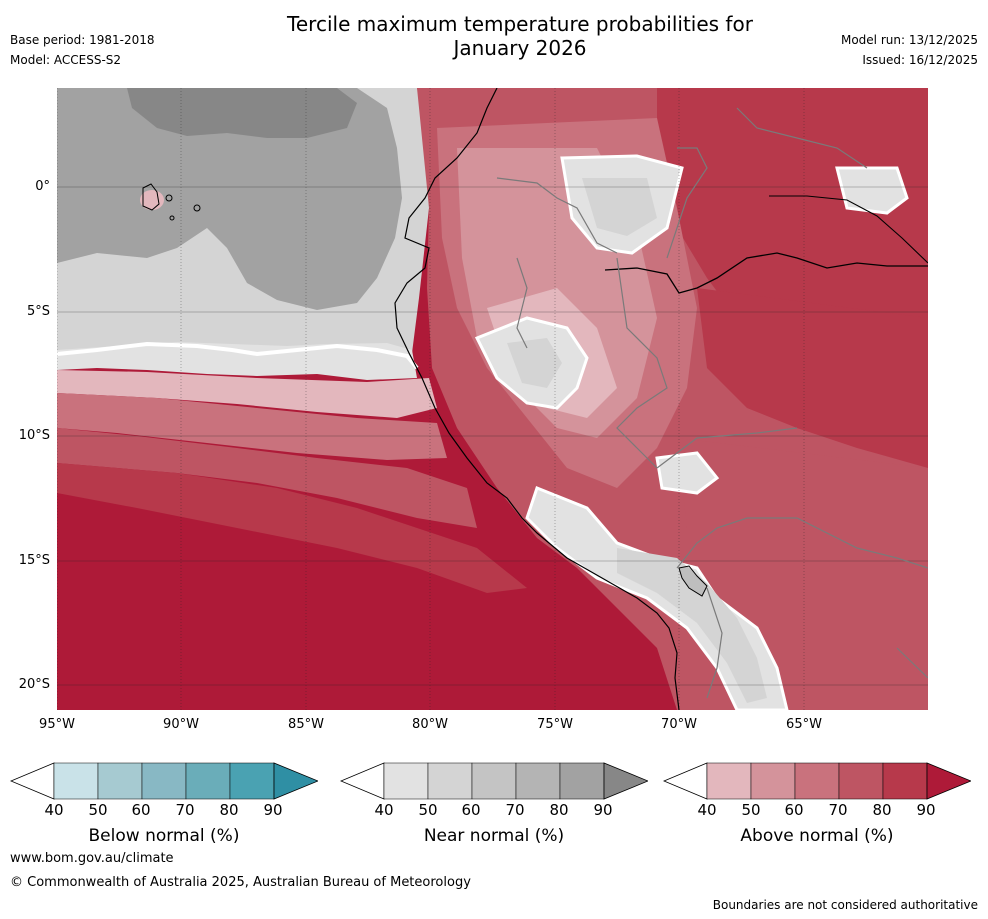  I want to click on colorbar-near, so click(494, 781).